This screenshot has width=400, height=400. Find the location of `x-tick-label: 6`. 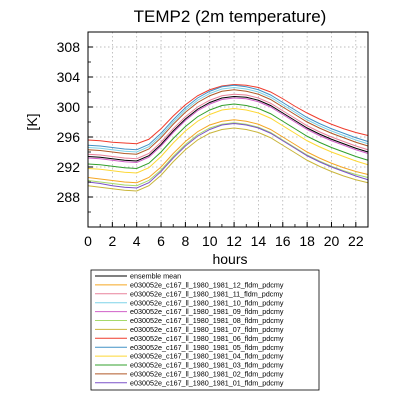

x-tick-label: 6 is located at coordinates (161, 241).